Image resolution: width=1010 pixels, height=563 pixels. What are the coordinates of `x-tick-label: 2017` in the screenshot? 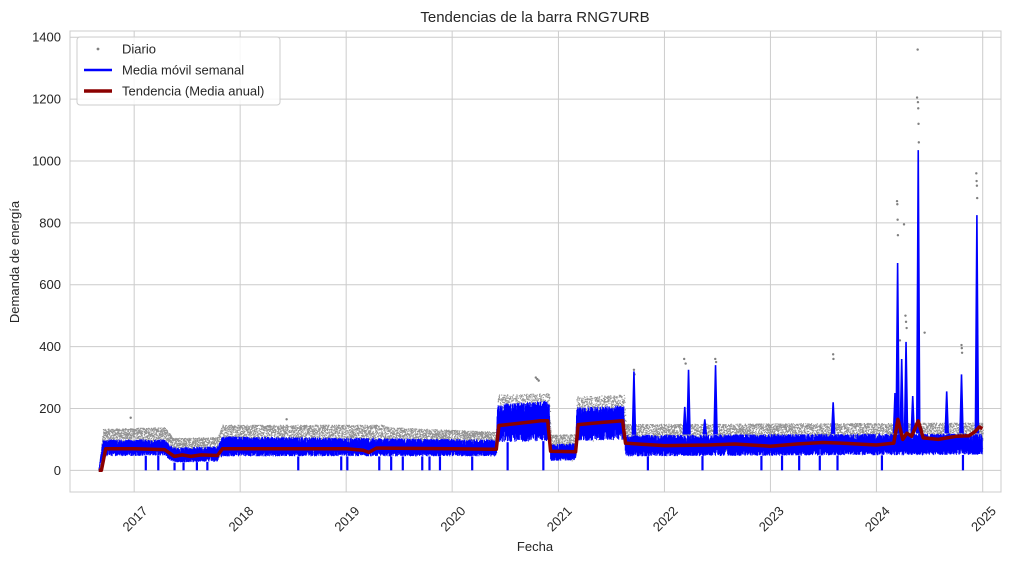 It's located at (134, 518).